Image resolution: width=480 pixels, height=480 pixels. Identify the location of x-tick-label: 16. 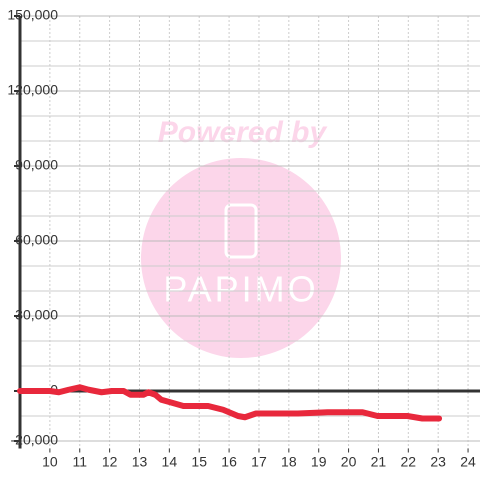
(229, 462).